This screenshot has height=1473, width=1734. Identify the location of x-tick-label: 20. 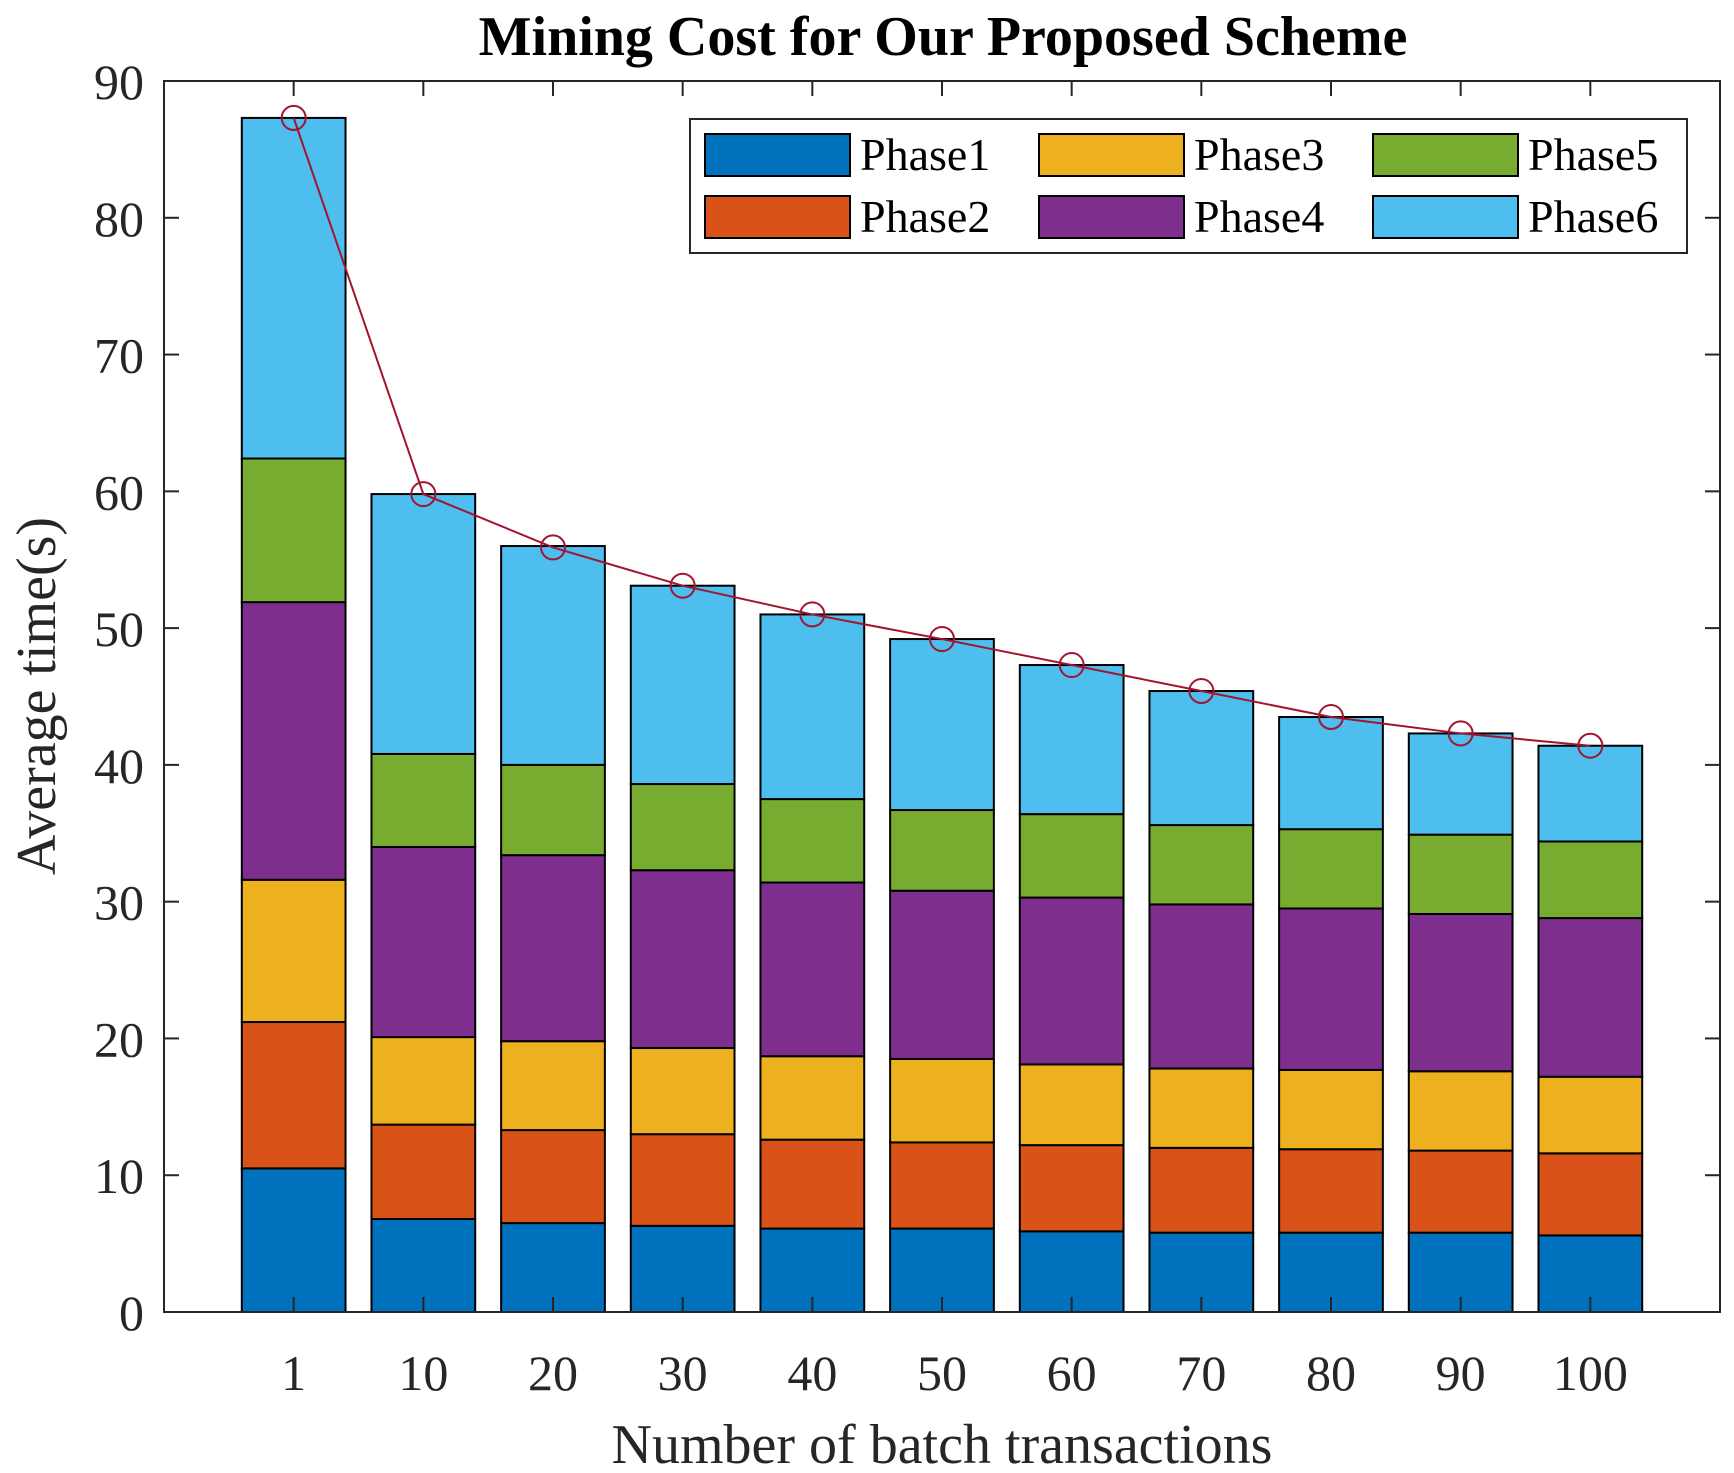
(553, 1373).